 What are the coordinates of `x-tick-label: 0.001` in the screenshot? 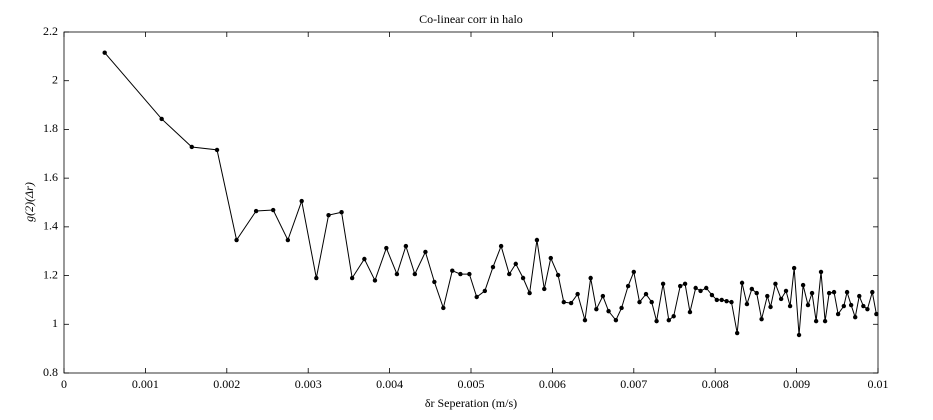 It's located at (145, 384).